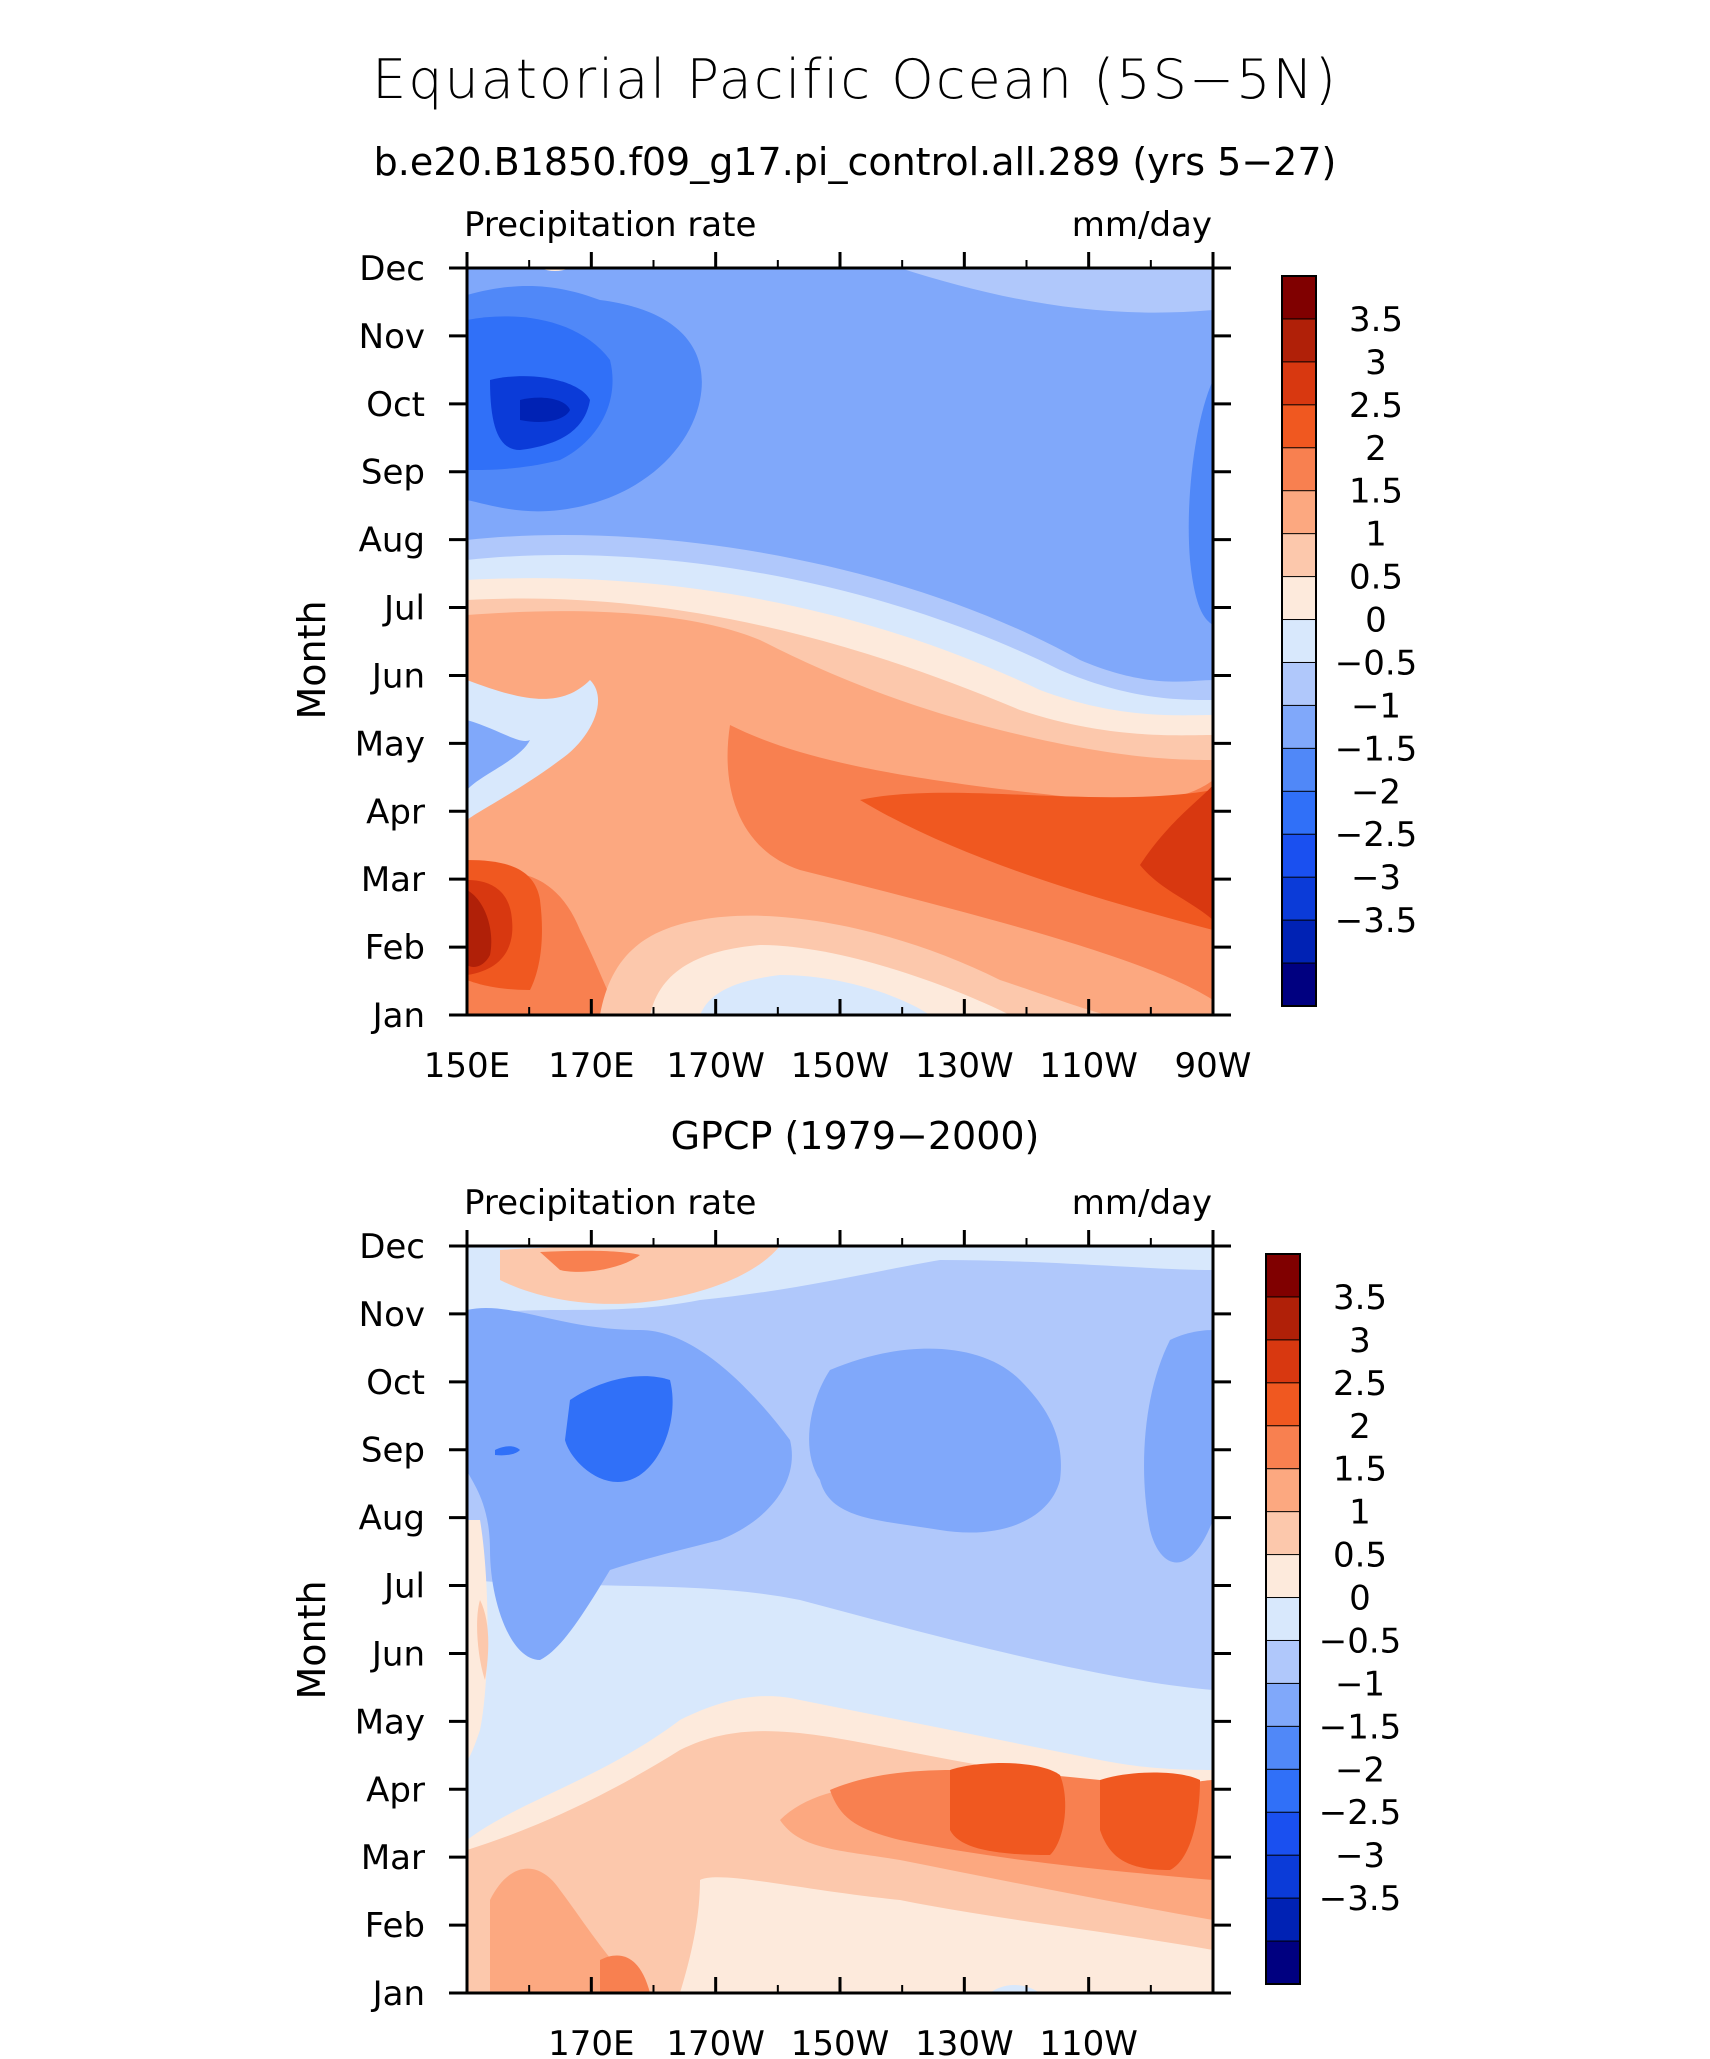 The image size is (1710, 2059). What do you see at coordinates (1349, 641) in the screenshot?
I see `panel1-colorbar: 3.532.521.510.50−0.5−1−1.5−2−2.5−3−3.5` at bounding box center [1349, 641].